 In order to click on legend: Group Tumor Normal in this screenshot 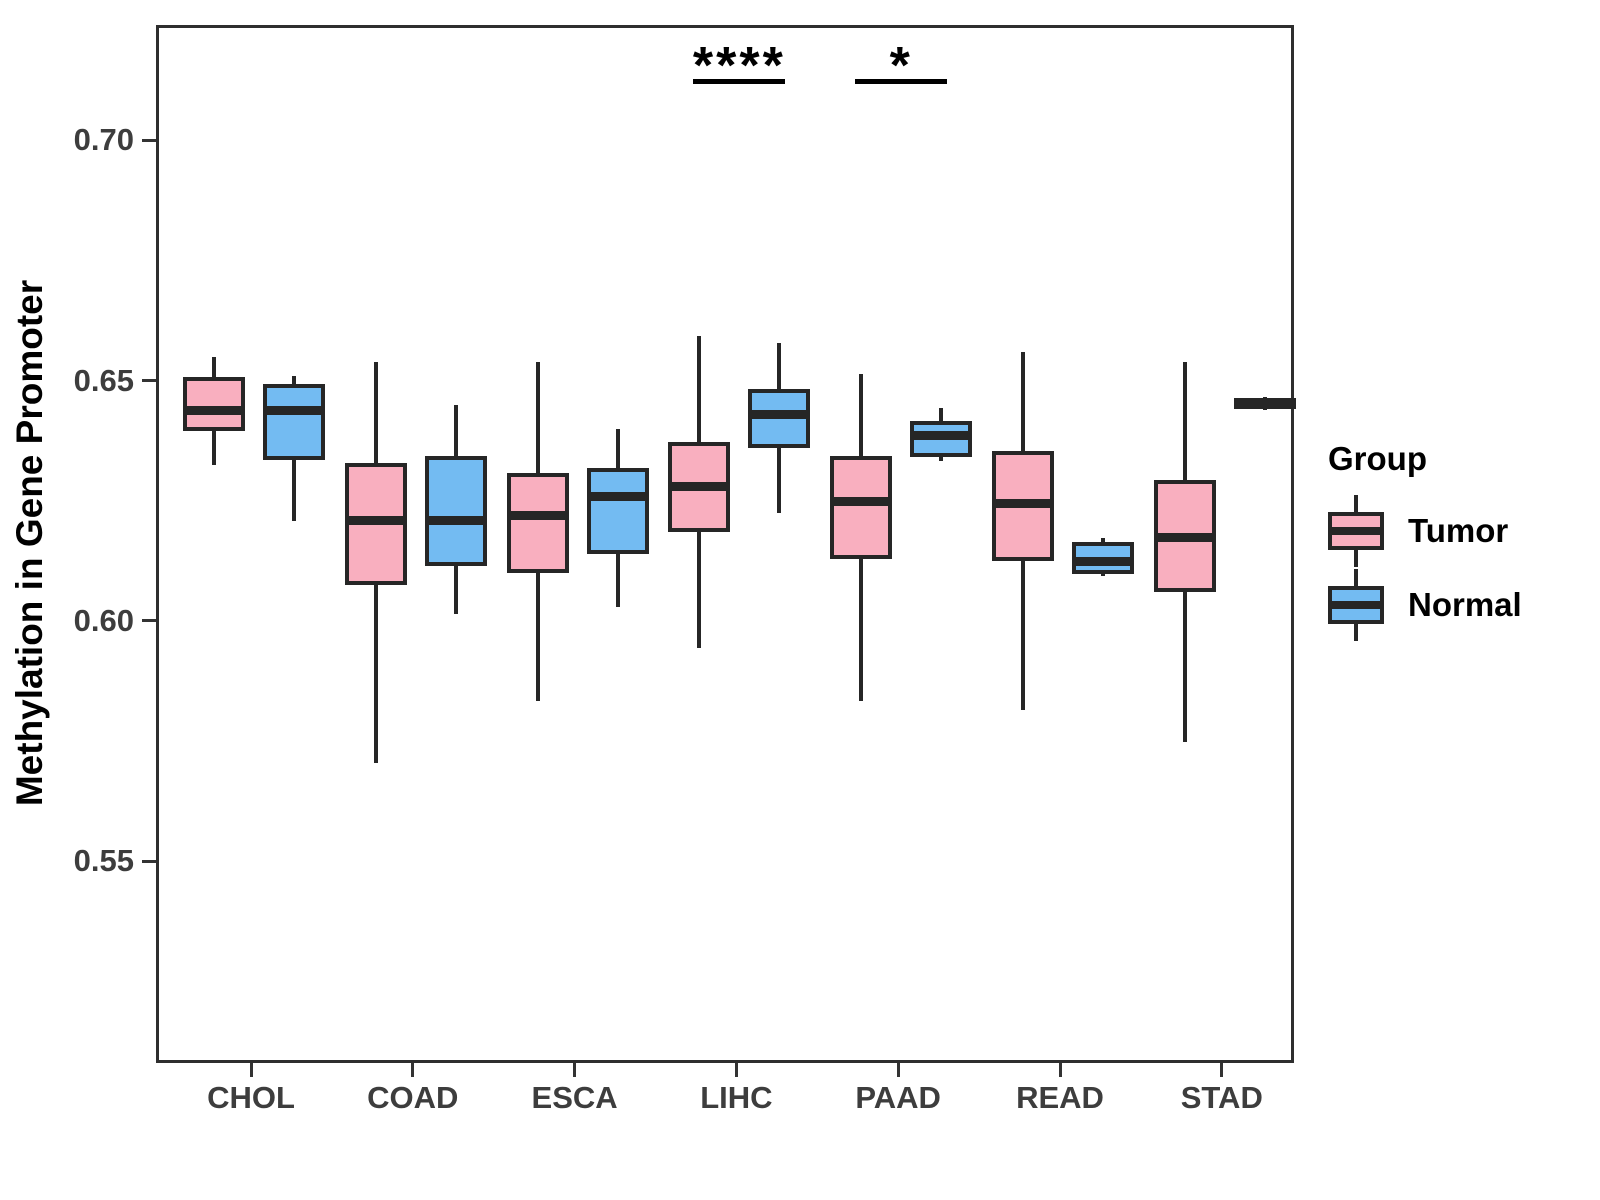, I will do `click(1425, 541)`.